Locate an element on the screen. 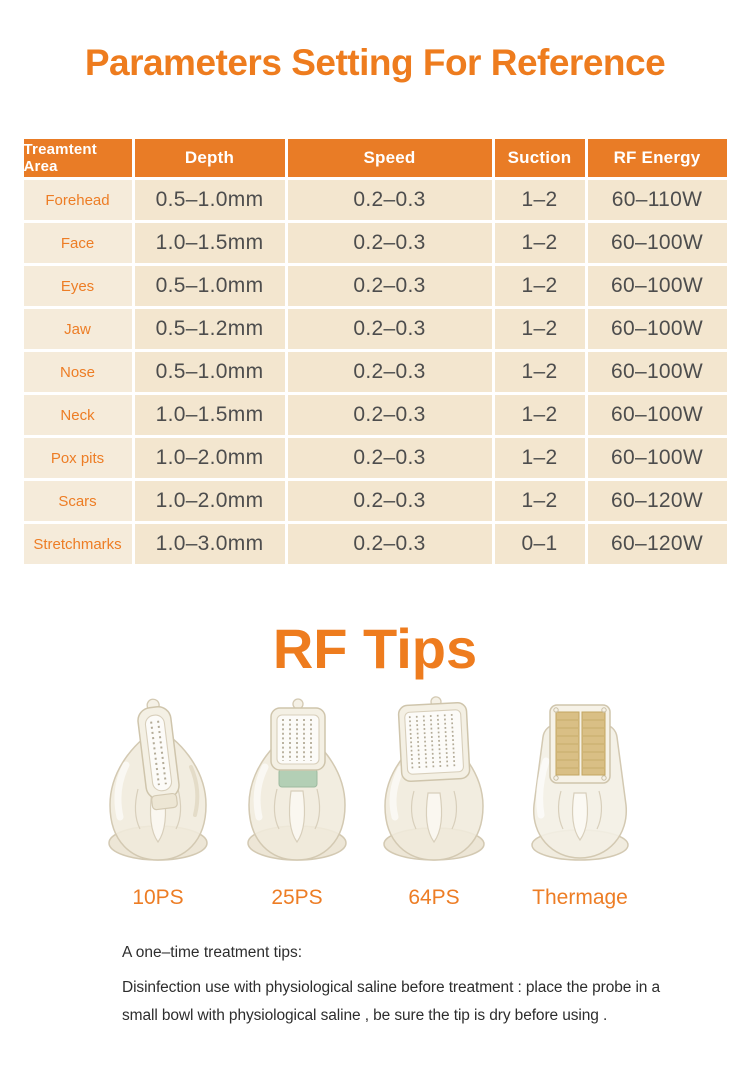 The image size is (750, 1079). tip-10ps: 10PS is located at coordinates (158, 802).